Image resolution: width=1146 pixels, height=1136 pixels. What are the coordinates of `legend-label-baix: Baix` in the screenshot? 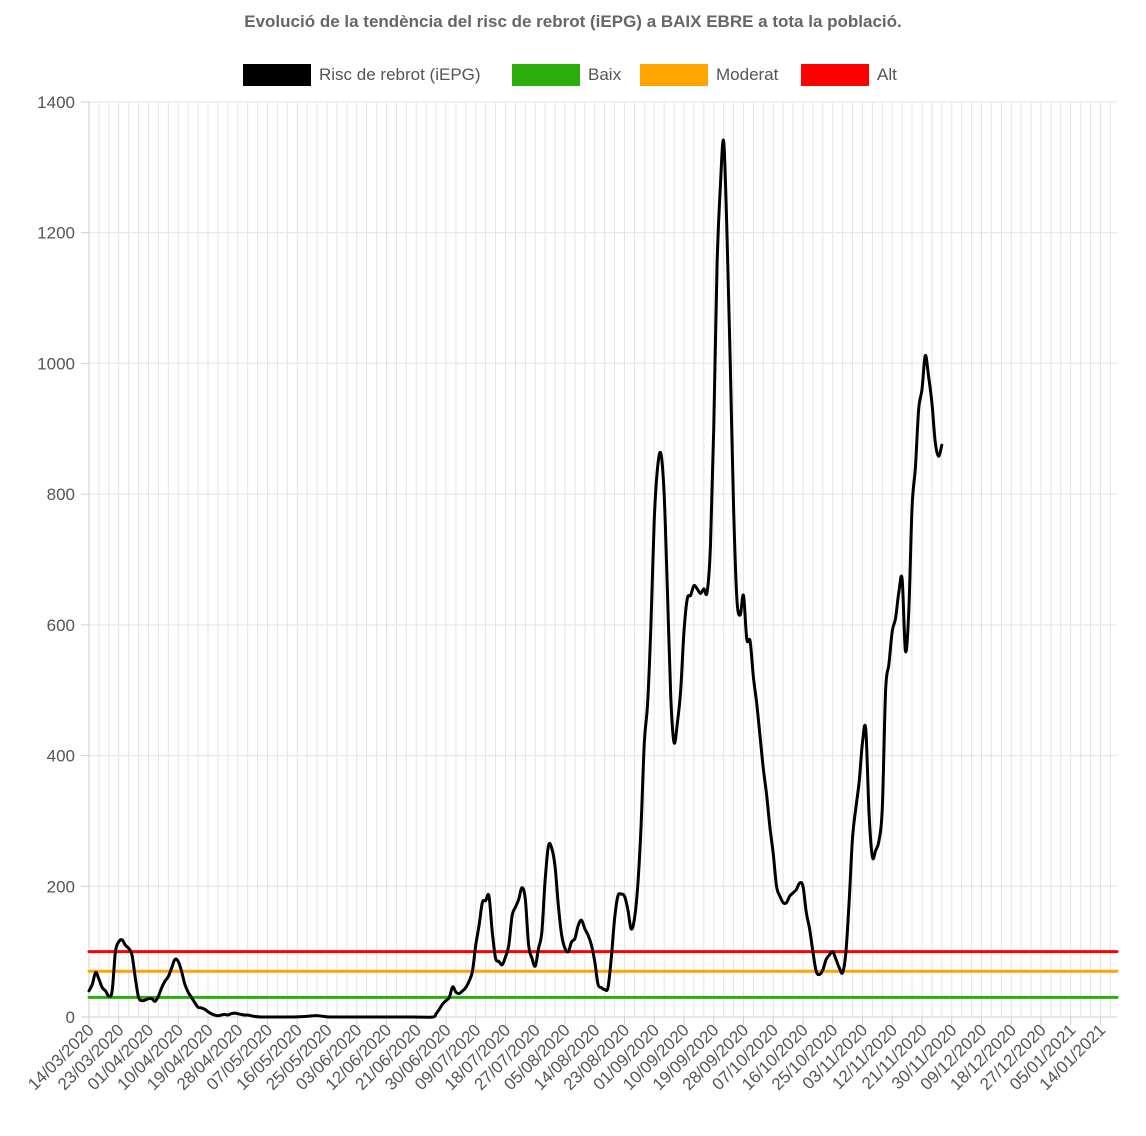 It's located at (605, 74).